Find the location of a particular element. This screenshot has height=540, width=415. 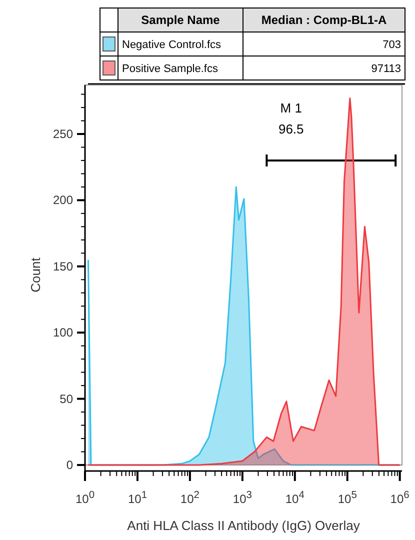

y-tick-label: 50 is located at coordinates (67, 399).